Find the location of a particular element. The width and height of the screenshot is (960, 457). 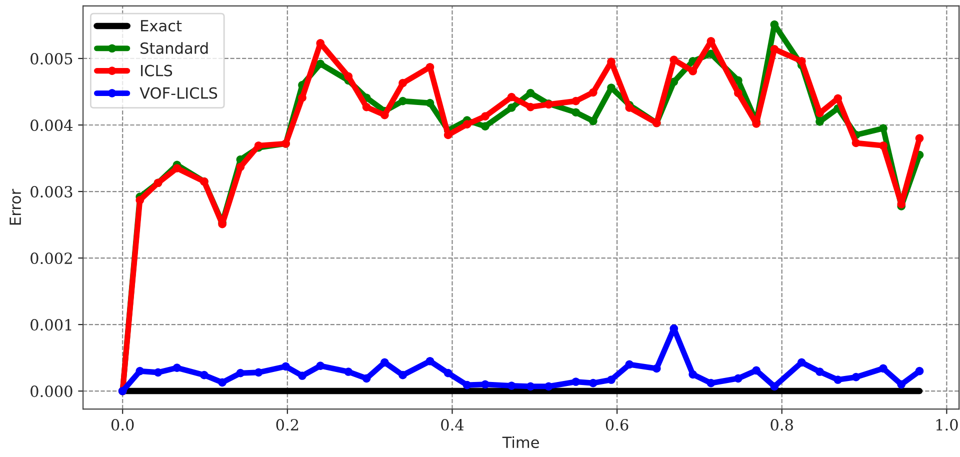

y-tick-label: 0.004 is located at coordinates (51, 125).